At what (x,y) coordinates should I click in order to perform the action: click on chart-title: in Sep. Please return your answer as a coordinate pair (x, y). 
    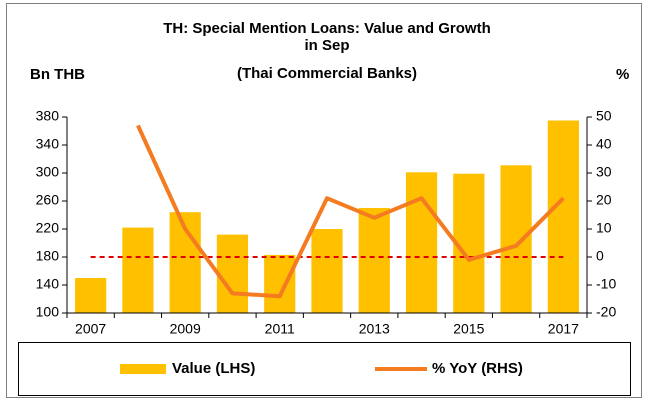
    Looking at the image, I should click on (326, 45).